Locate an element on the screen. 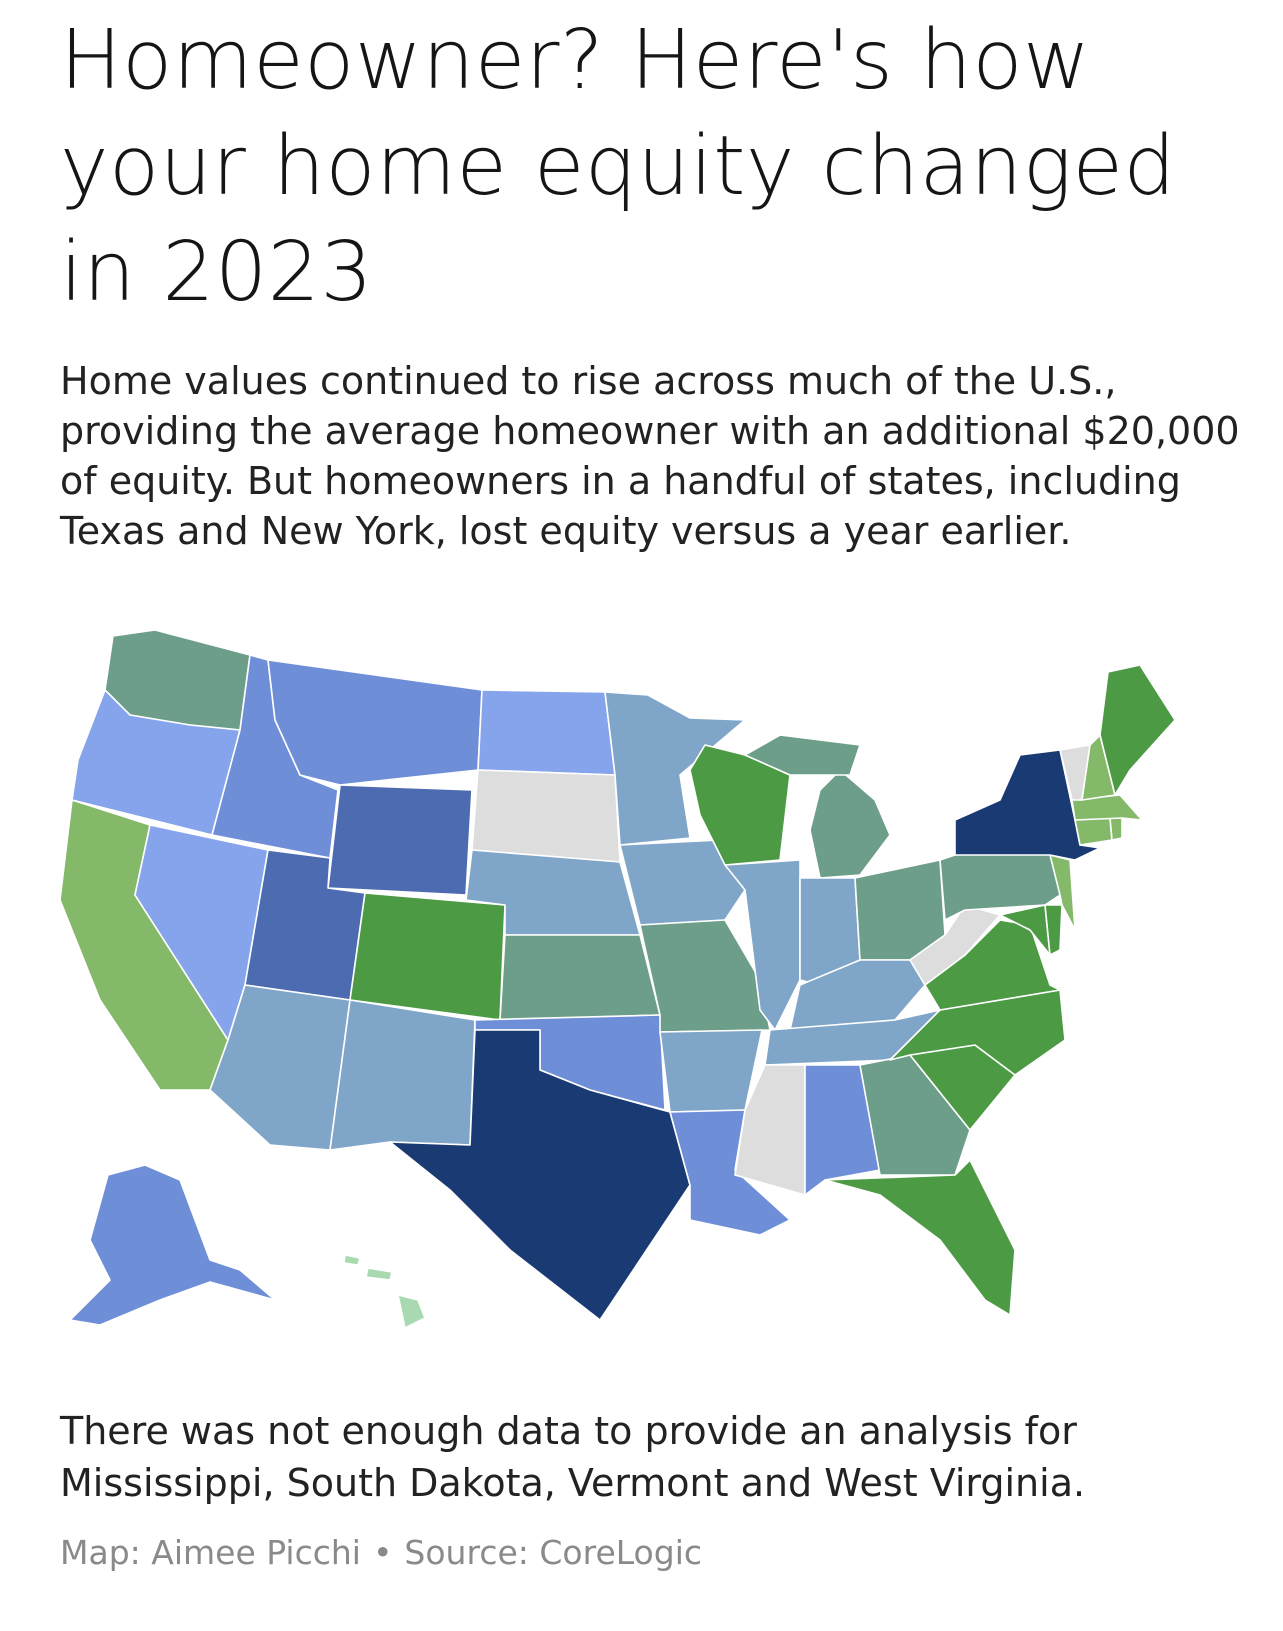 The width and height of the screenshot is (1283, 1631). state-al is located at coordinates (842, 1130).